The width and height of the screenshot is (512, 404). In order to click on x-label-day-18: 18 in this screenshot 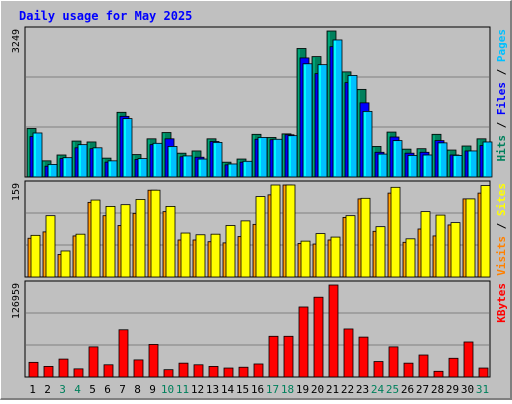, I will do `click(287, 389)`.